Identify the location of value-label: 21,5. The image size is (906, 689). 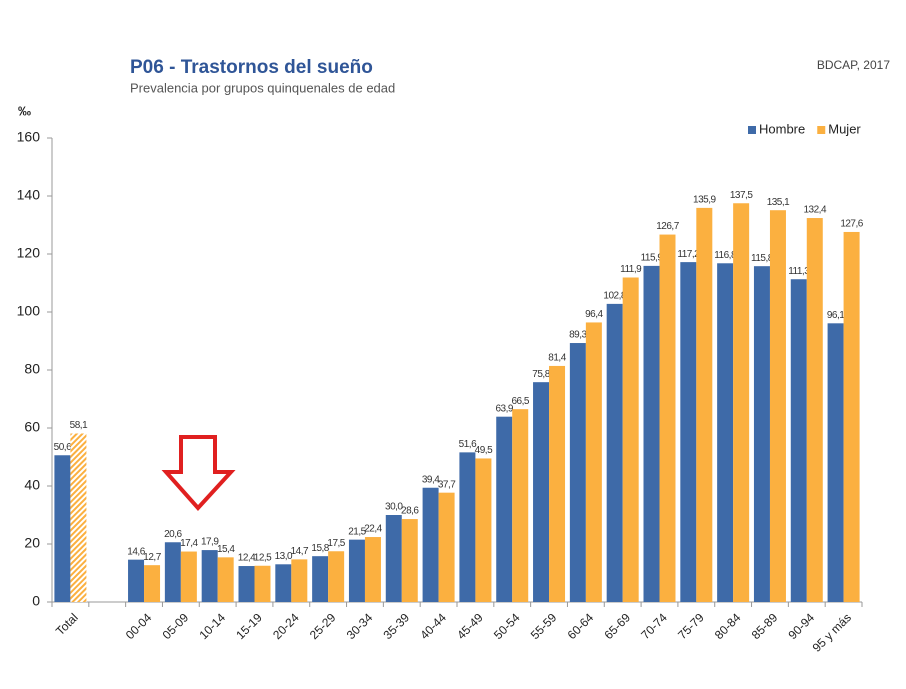
(357, 531).